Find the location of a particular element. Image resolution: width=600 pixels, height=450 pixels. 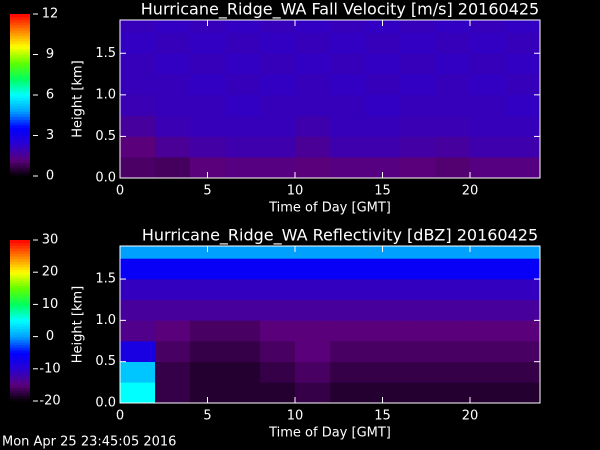

x-tick-label: 10 is located at coordinates (295, 191).